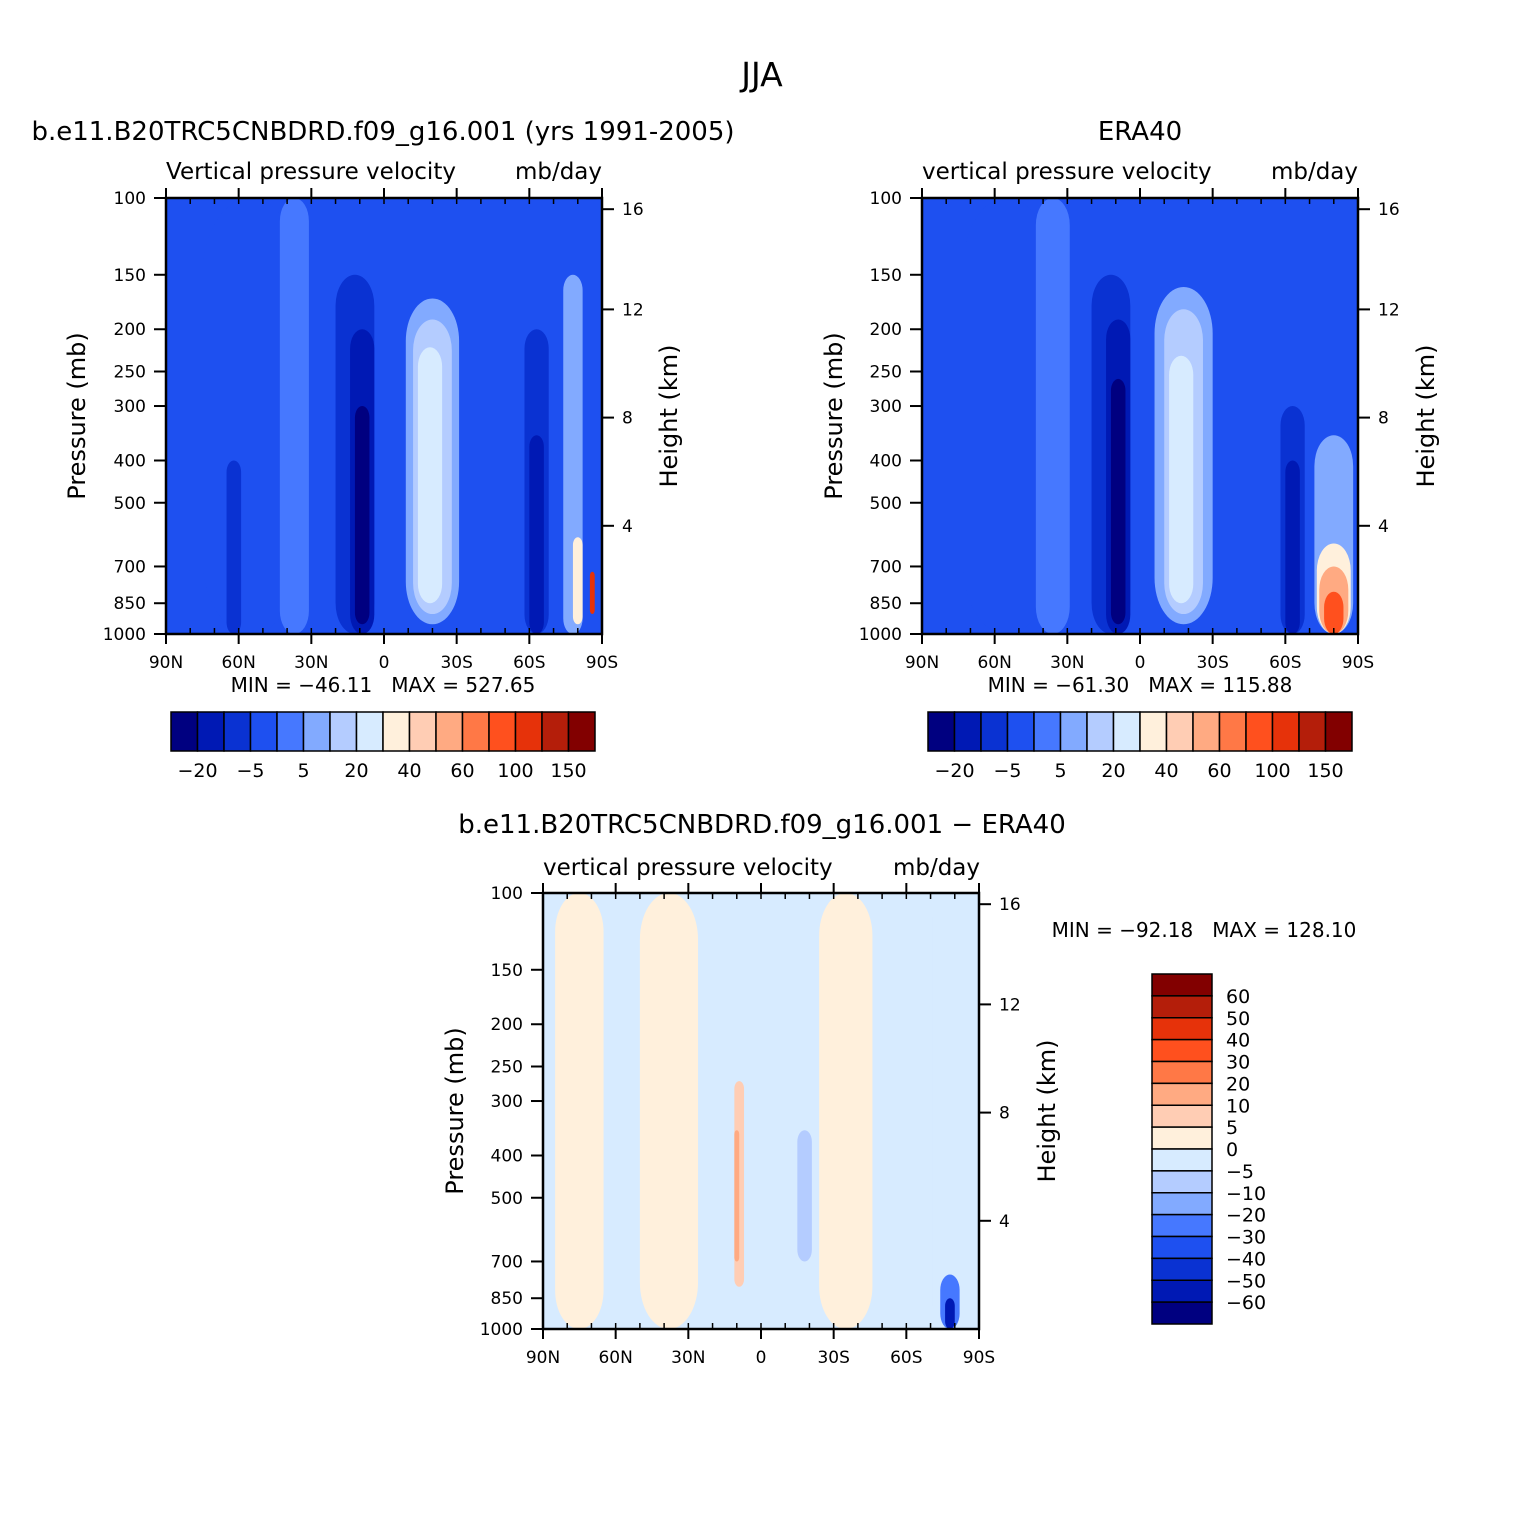 The width and height of the screenshot is (1524, 1524). What do you see at coordinates (455, 1110) in the screenshot?
I see `panel-diff-ylabel: Pressure (mb)` at bounding box center [455, 1110].